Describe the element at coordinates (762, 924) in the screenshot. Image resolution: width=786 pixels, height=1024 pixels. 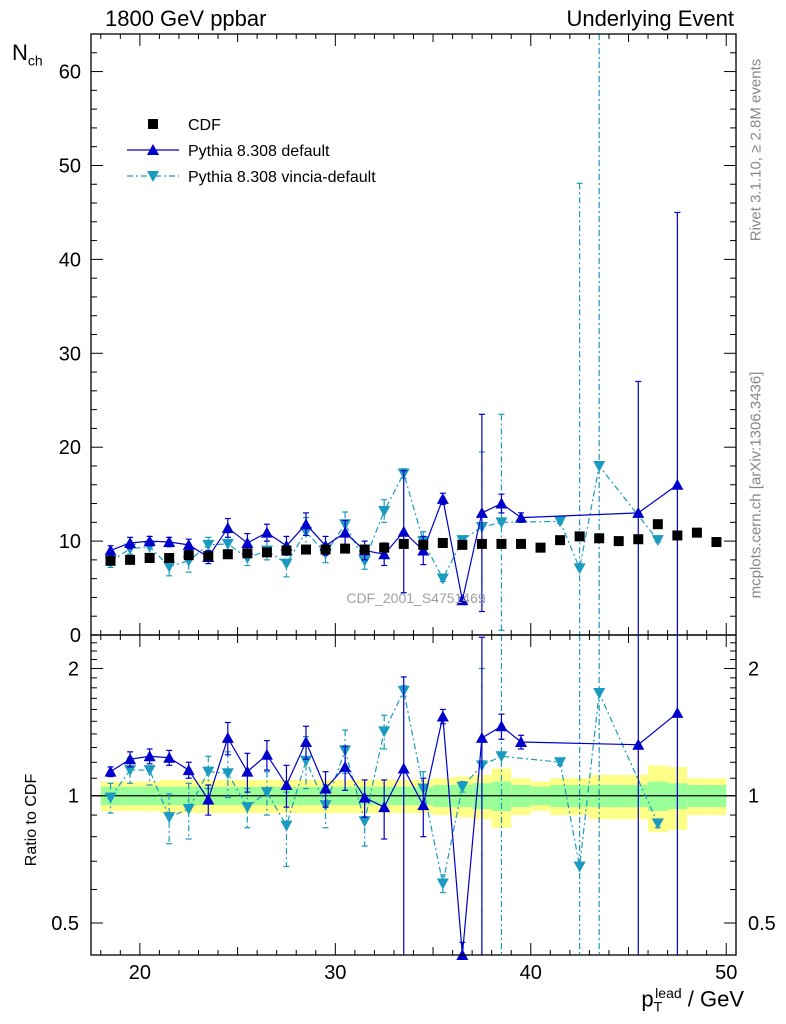
I see `ratio-y-tick-label-right: 0.5` at that location.